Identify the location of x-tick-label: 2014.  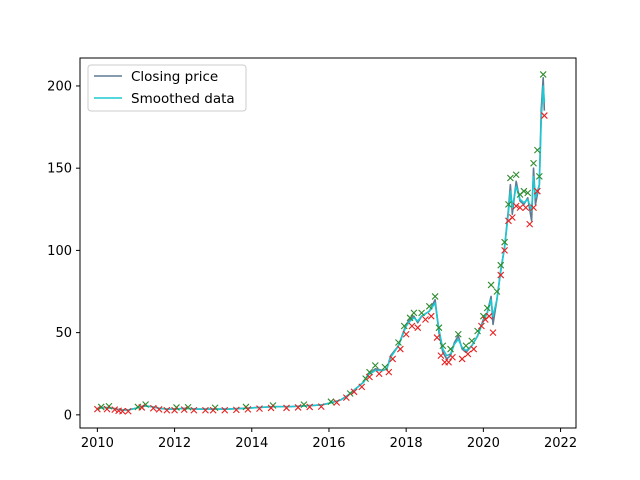
(251, 443).